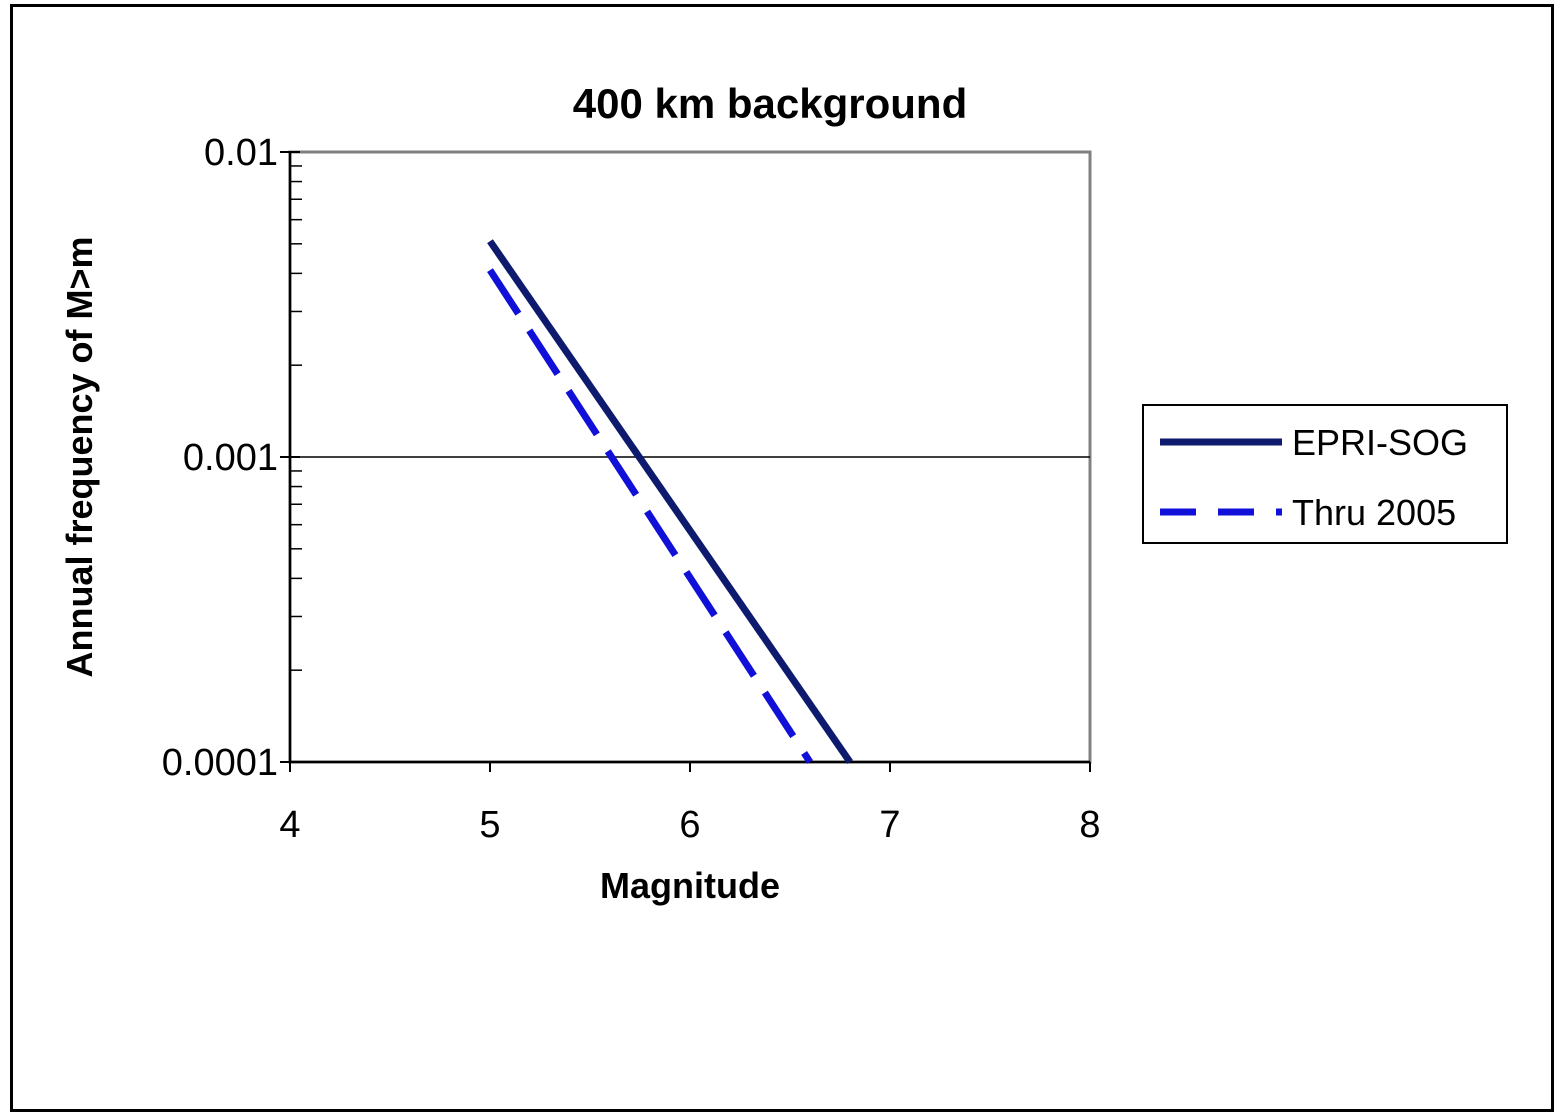 This screenshot has height=1118, width=1564. I want to click on x-tick-label: 7, so click(889, 825).